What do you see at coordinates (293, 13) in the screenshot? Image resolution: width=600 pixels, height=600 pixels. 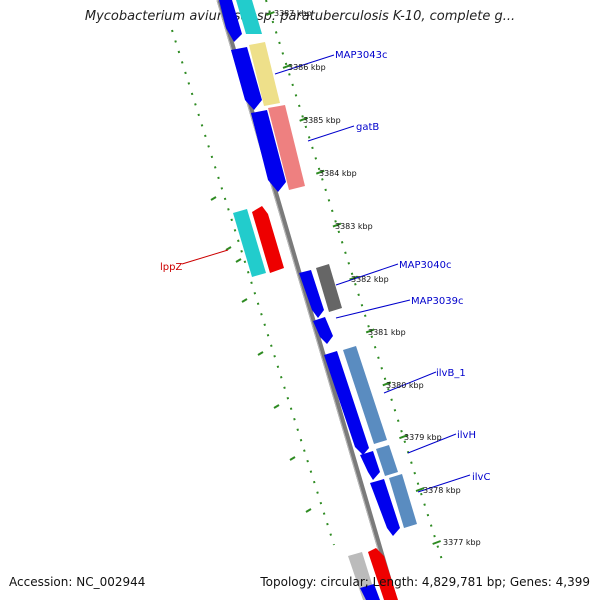 I see `tick-label: 3387 kbp` at bounding box center [293, 13].